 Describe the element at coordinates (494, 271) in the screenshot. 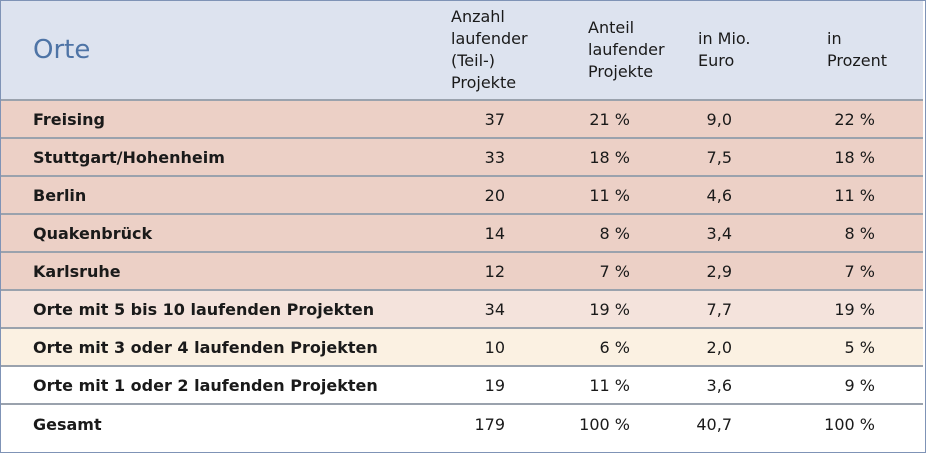

I see `row-count: 12` at that location.